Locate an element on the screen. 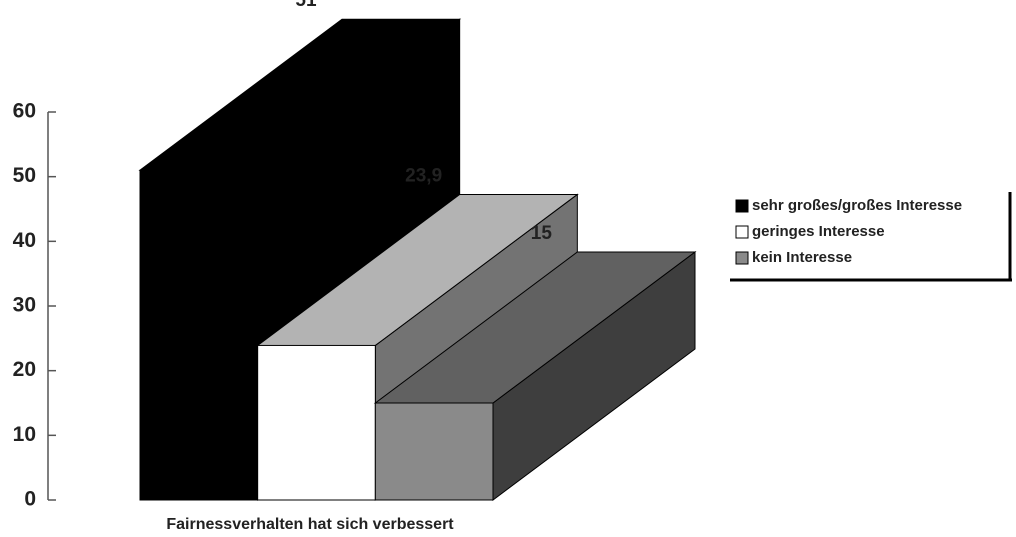 Image resolution: width=1016 pixels, height=537 pixels. y-tick-label: 40 is located at coordinates (24, 240).